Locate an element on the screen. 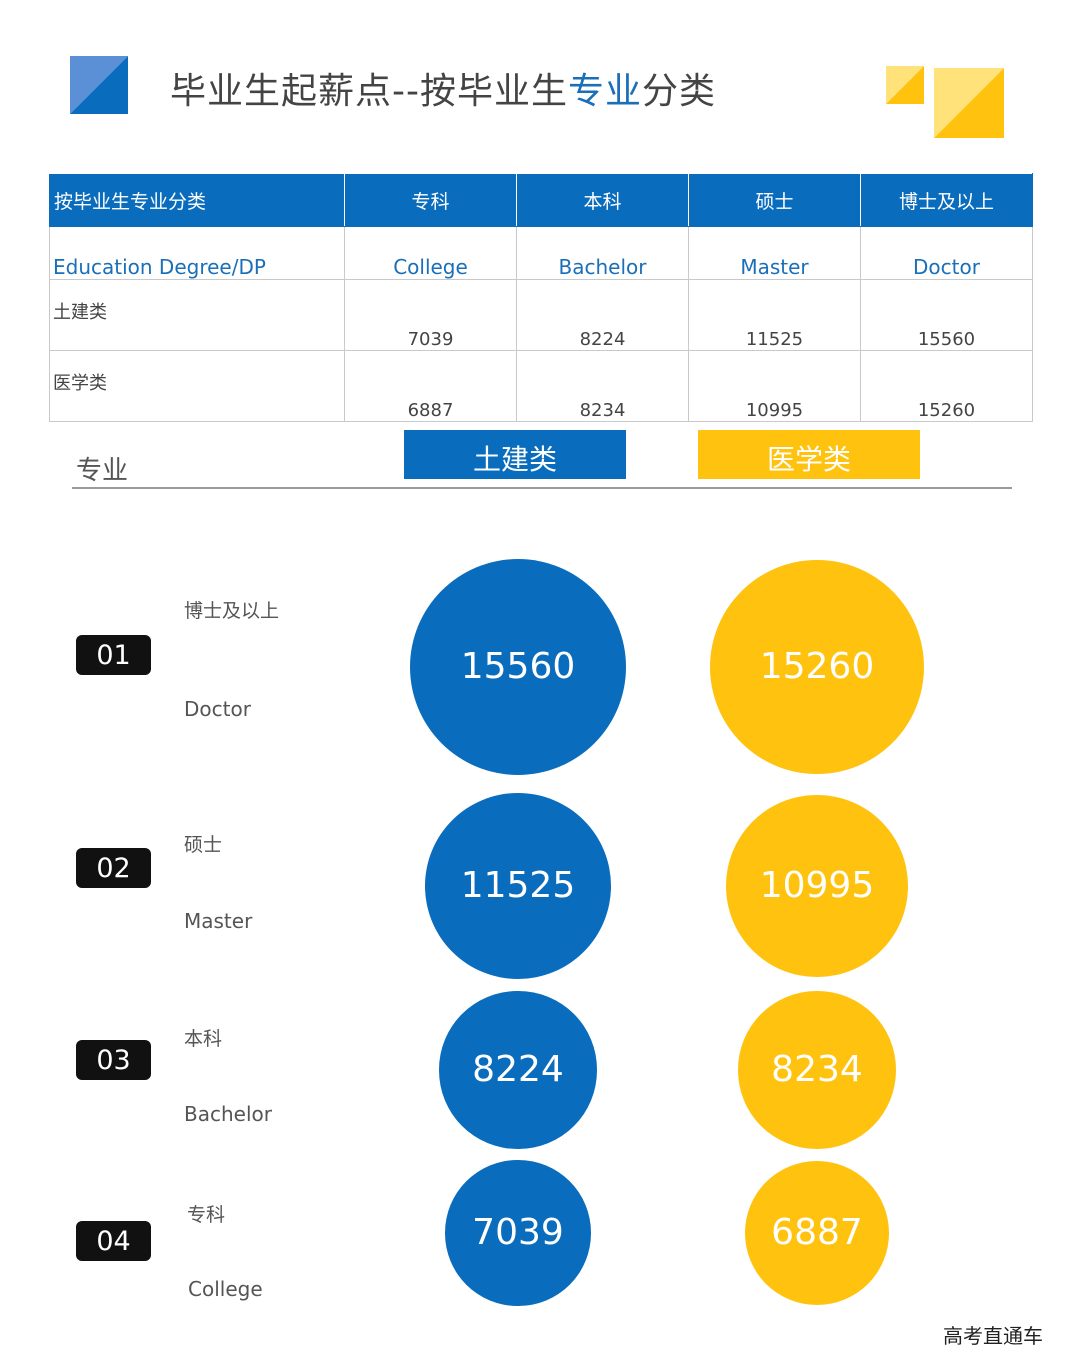  salary-bubble: 8224 is located at coordinates (518, 1070).